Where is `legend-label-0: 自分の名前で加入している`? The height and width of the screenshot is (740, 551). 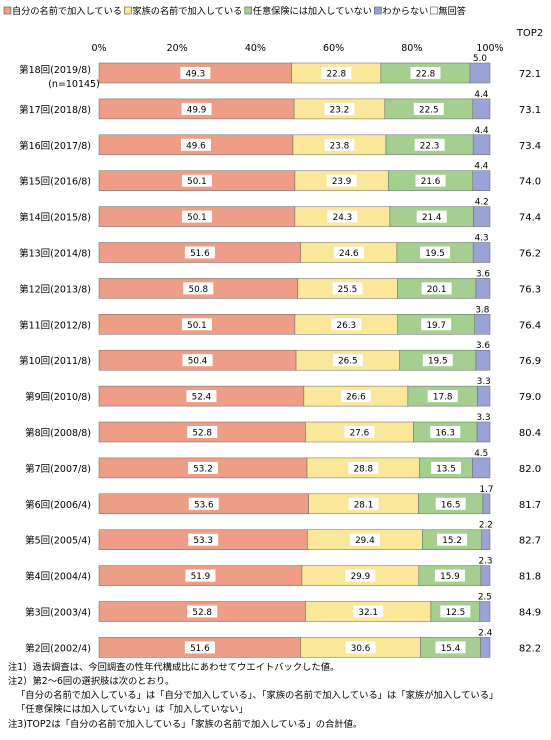 legend-label-0: 自分の名前で加入している is located at coordinates (67, 11).